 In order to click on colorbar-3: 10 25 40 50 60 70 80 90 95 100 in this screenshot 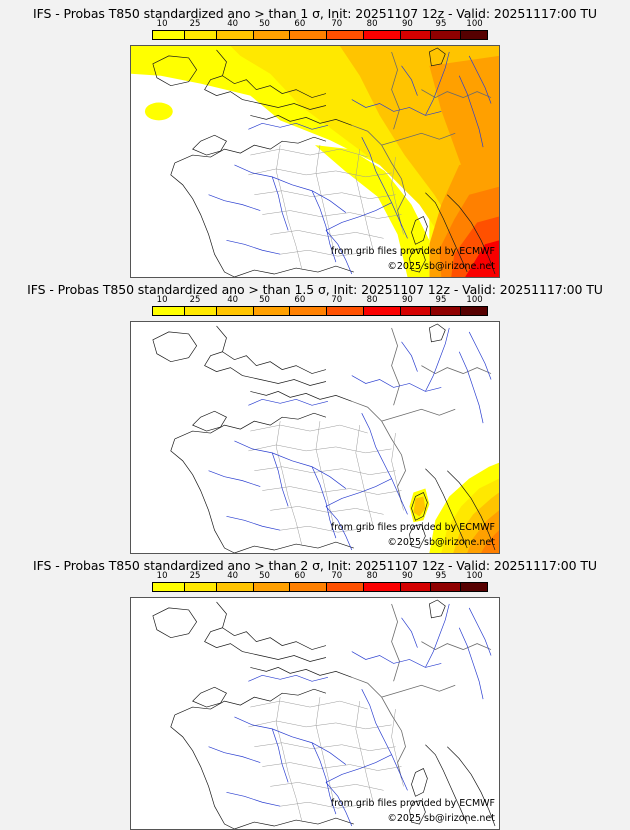, I will do `click(320, 581)`.